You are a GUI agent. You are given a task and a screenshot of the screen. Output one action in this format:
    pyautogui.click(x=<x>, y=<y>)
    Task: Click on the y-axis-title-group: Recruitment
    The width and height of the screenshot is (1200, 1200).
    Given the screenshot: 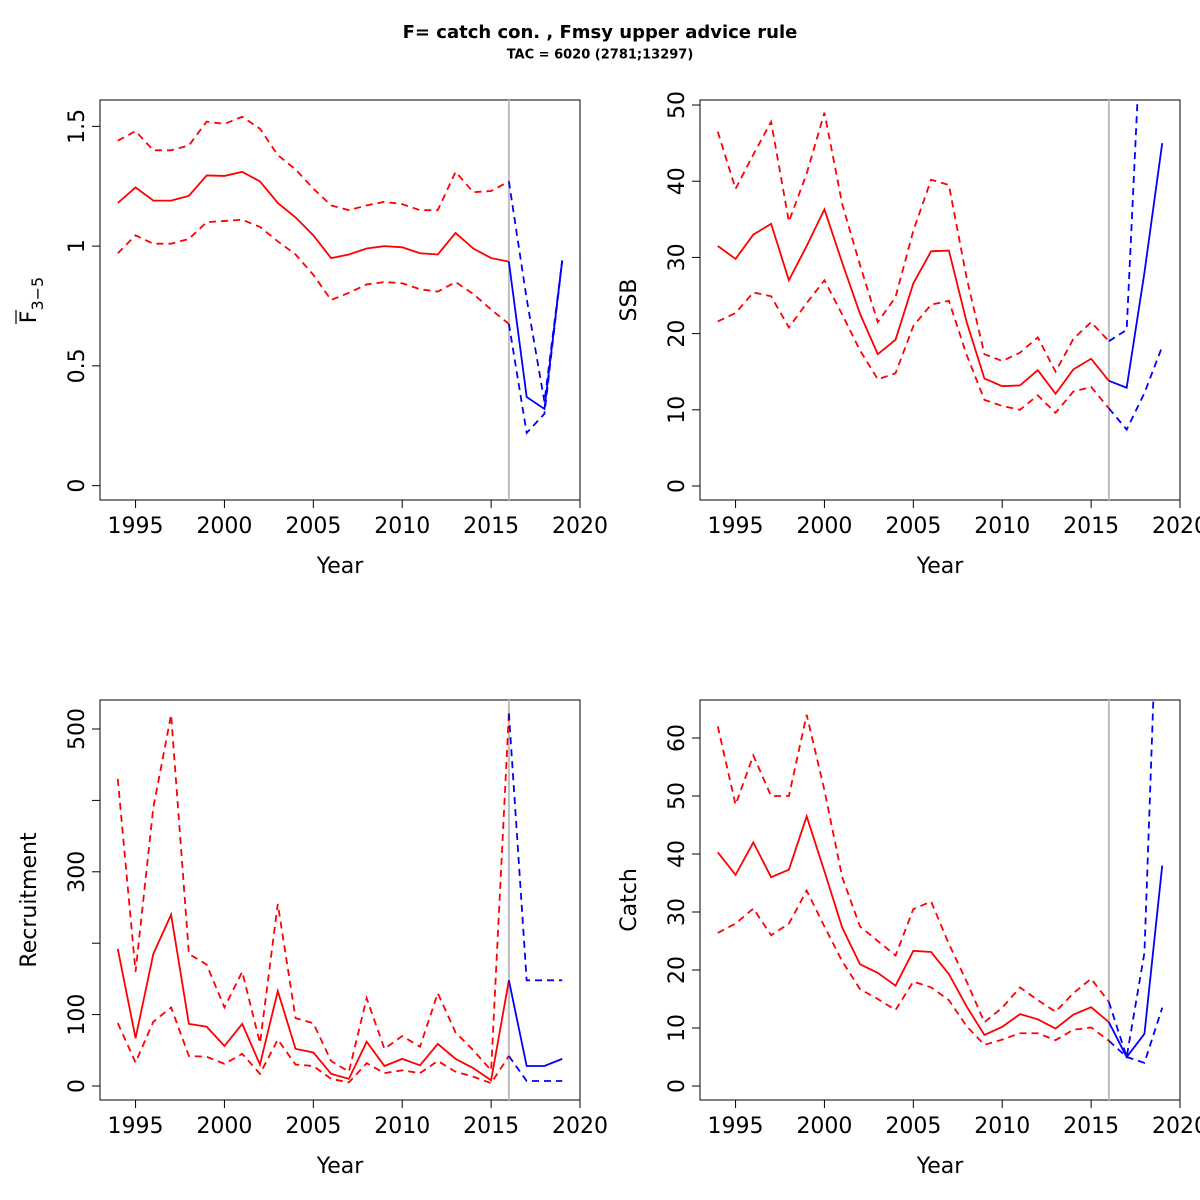 What is the action you would take?
    pyautogui.click(x=29, y=900)
    